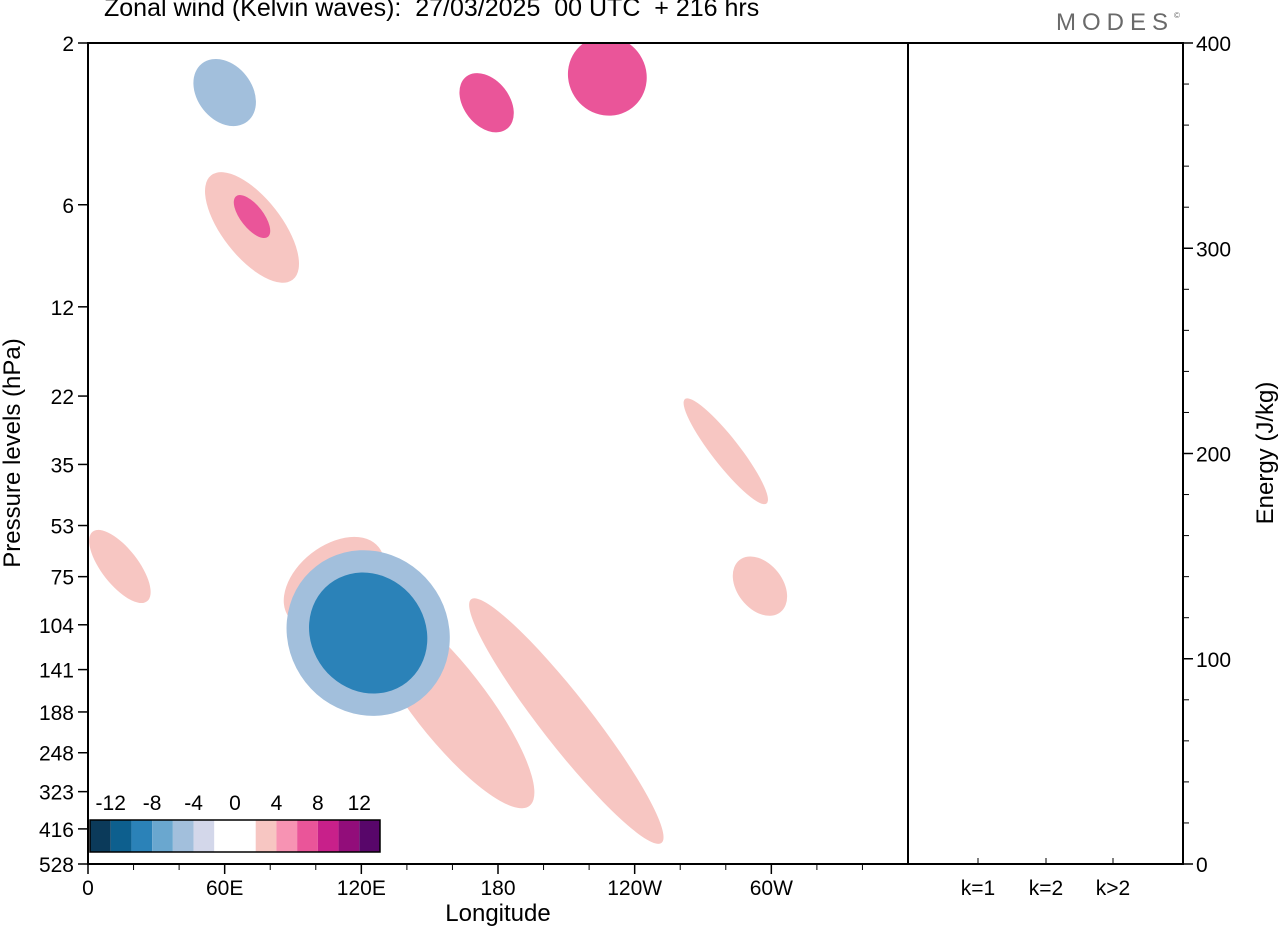 The image size is (1280, 930). I want to click on y-tick-label: 104, so click(56, 626).